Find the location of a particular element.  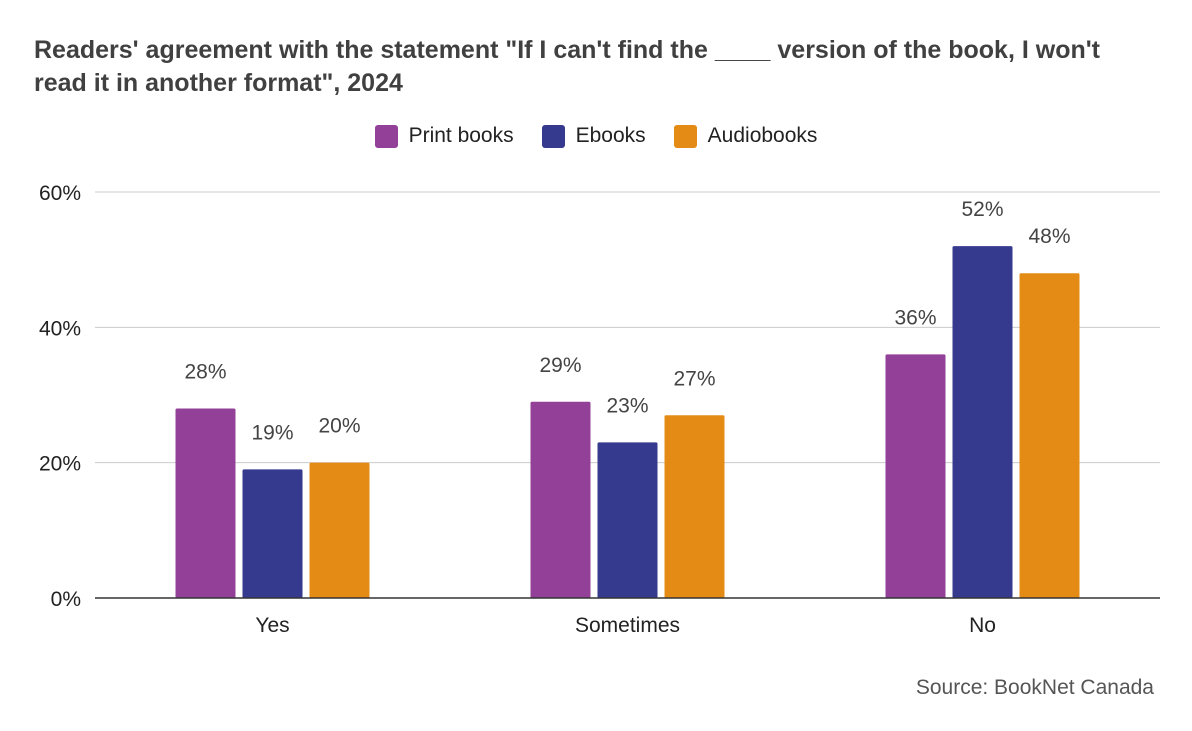

data-label: 52% is located at coordinates (982, 209).